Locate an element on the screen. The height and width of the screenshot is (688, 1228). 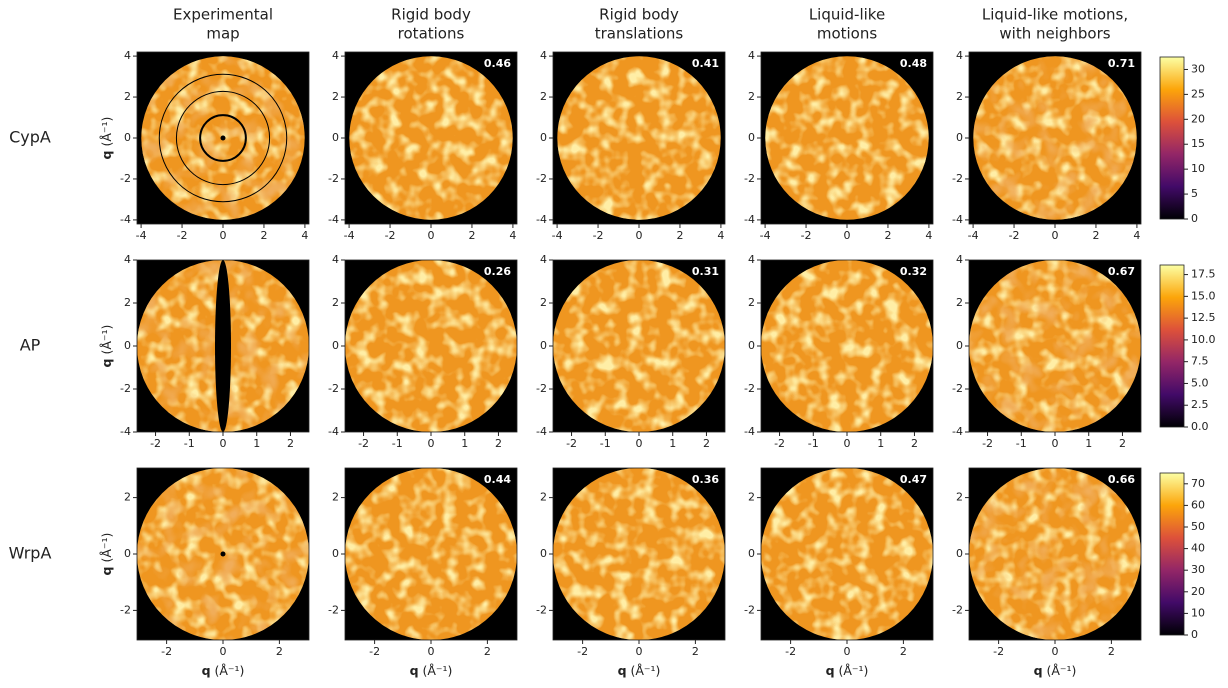
panel: 0.48 -4 -2 0 2 4 -4 -2 0 2 4 is located at coordinates (839, 145).